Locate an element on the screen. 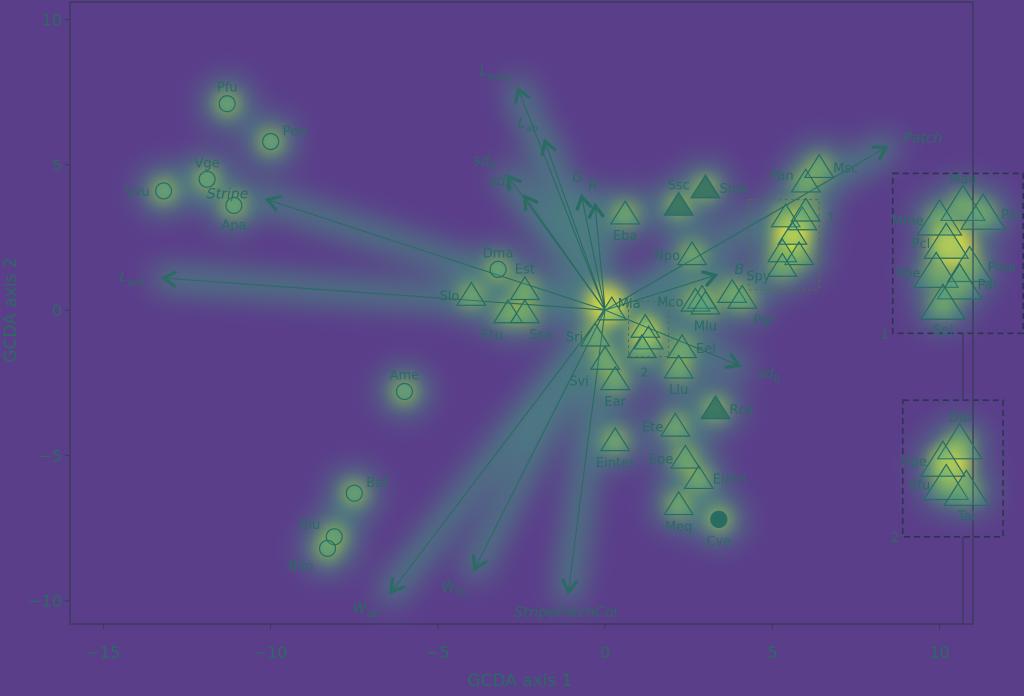 The height and width of the screenshot is (696, 1024). point-mlu is located at coordinates (705, 302).